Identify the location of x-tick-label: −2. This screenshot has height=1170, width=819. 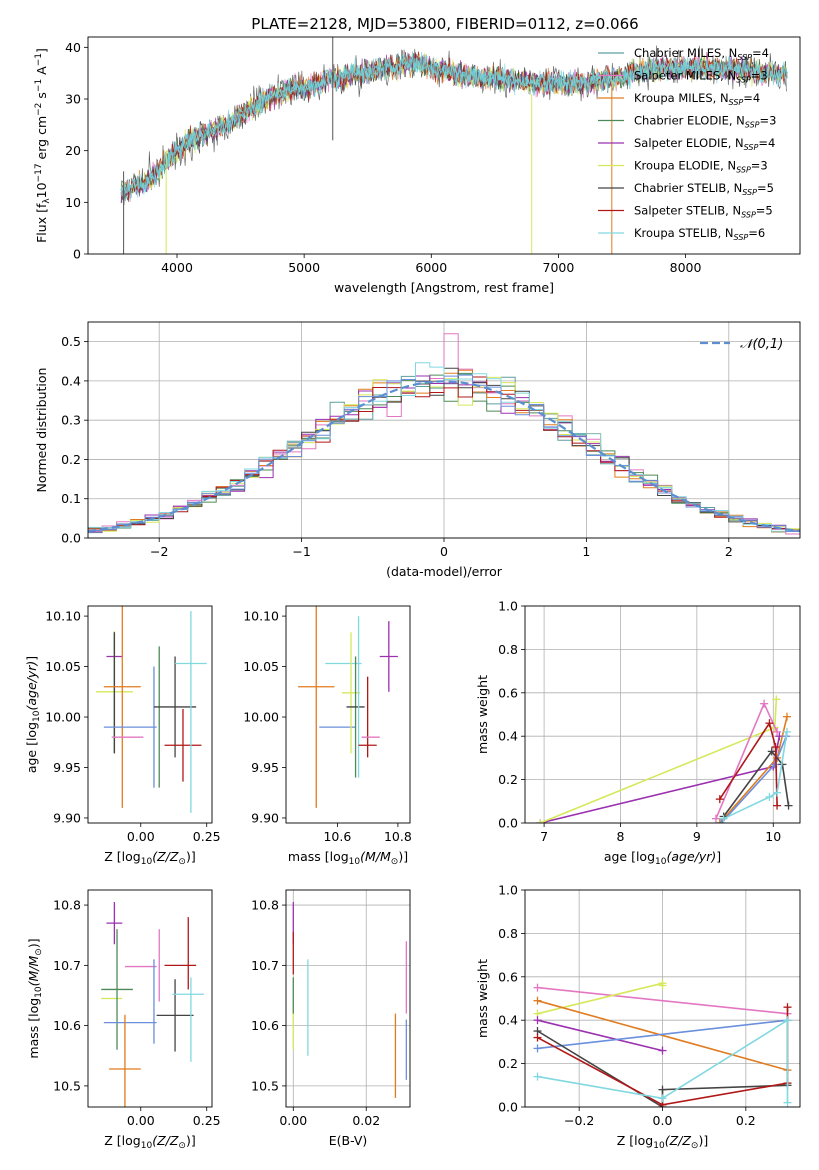
(159, 551).